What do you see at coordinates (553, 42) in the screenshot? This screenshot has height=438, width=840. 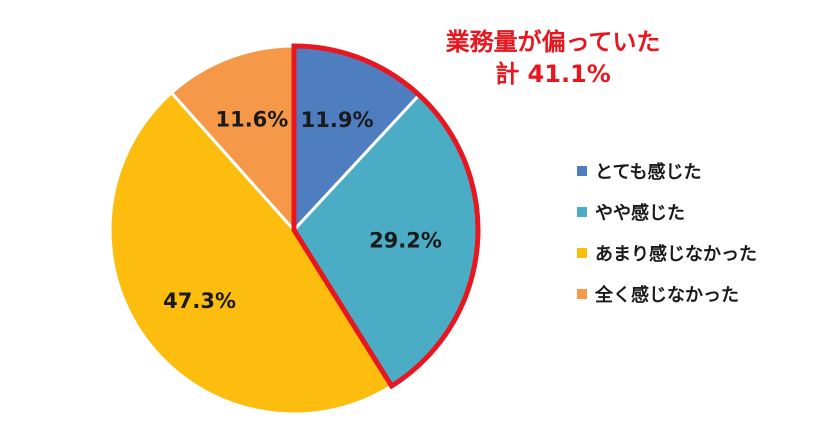 I see `highlight-title: 業務量が偏っていた` at bounding box center [553, 42].